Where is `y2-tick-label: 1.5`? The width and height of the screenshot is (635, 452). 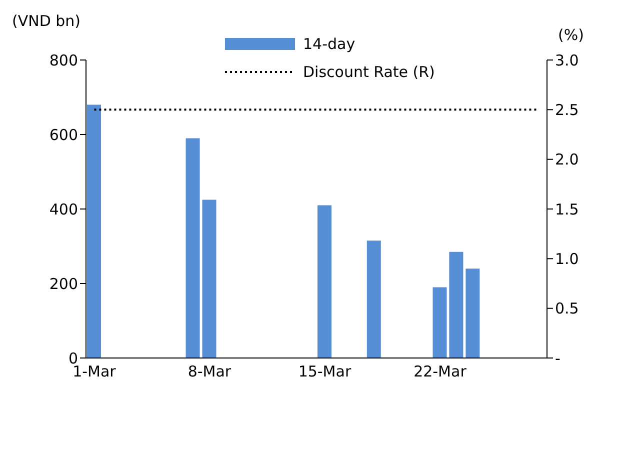
y2-tick-label: 1.5 is located at coordinates (567, 209).